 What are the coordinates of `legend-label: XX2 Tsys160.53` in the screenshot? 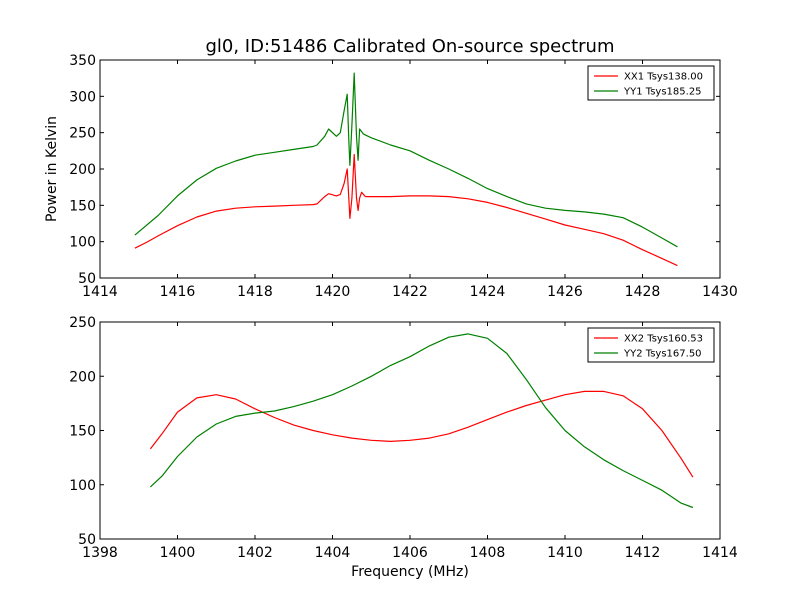 It's located at (663, 339).